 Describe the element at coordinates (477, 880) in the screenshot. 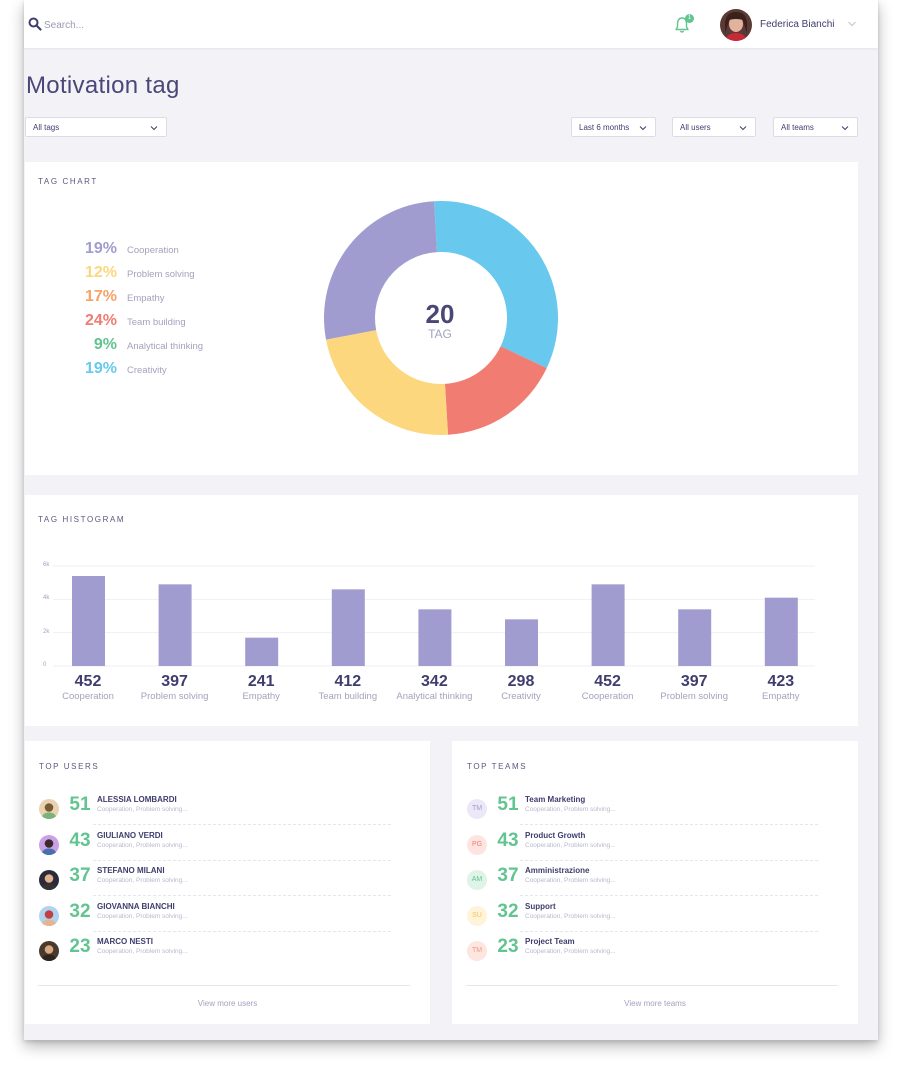

I see `team-initials: AM` at that location.